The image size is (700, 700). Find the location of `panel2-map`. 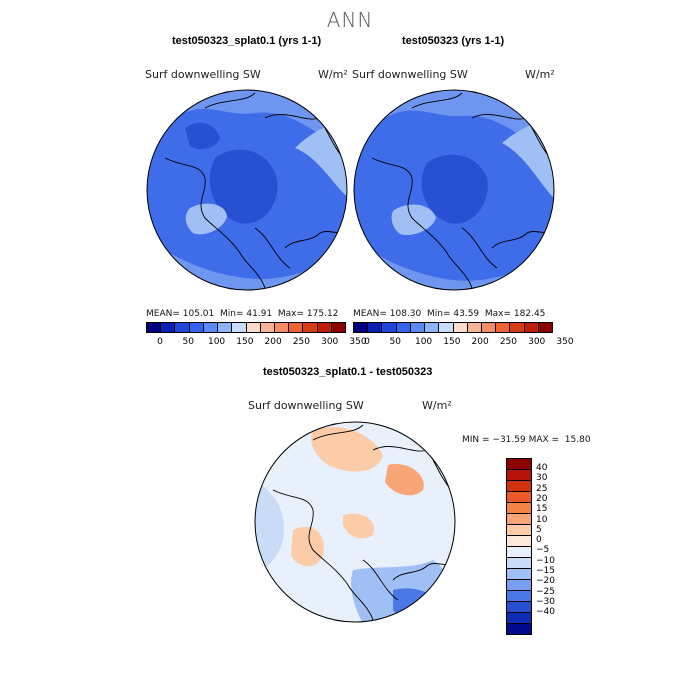

panel2-map is located at coordinates (454, 190).